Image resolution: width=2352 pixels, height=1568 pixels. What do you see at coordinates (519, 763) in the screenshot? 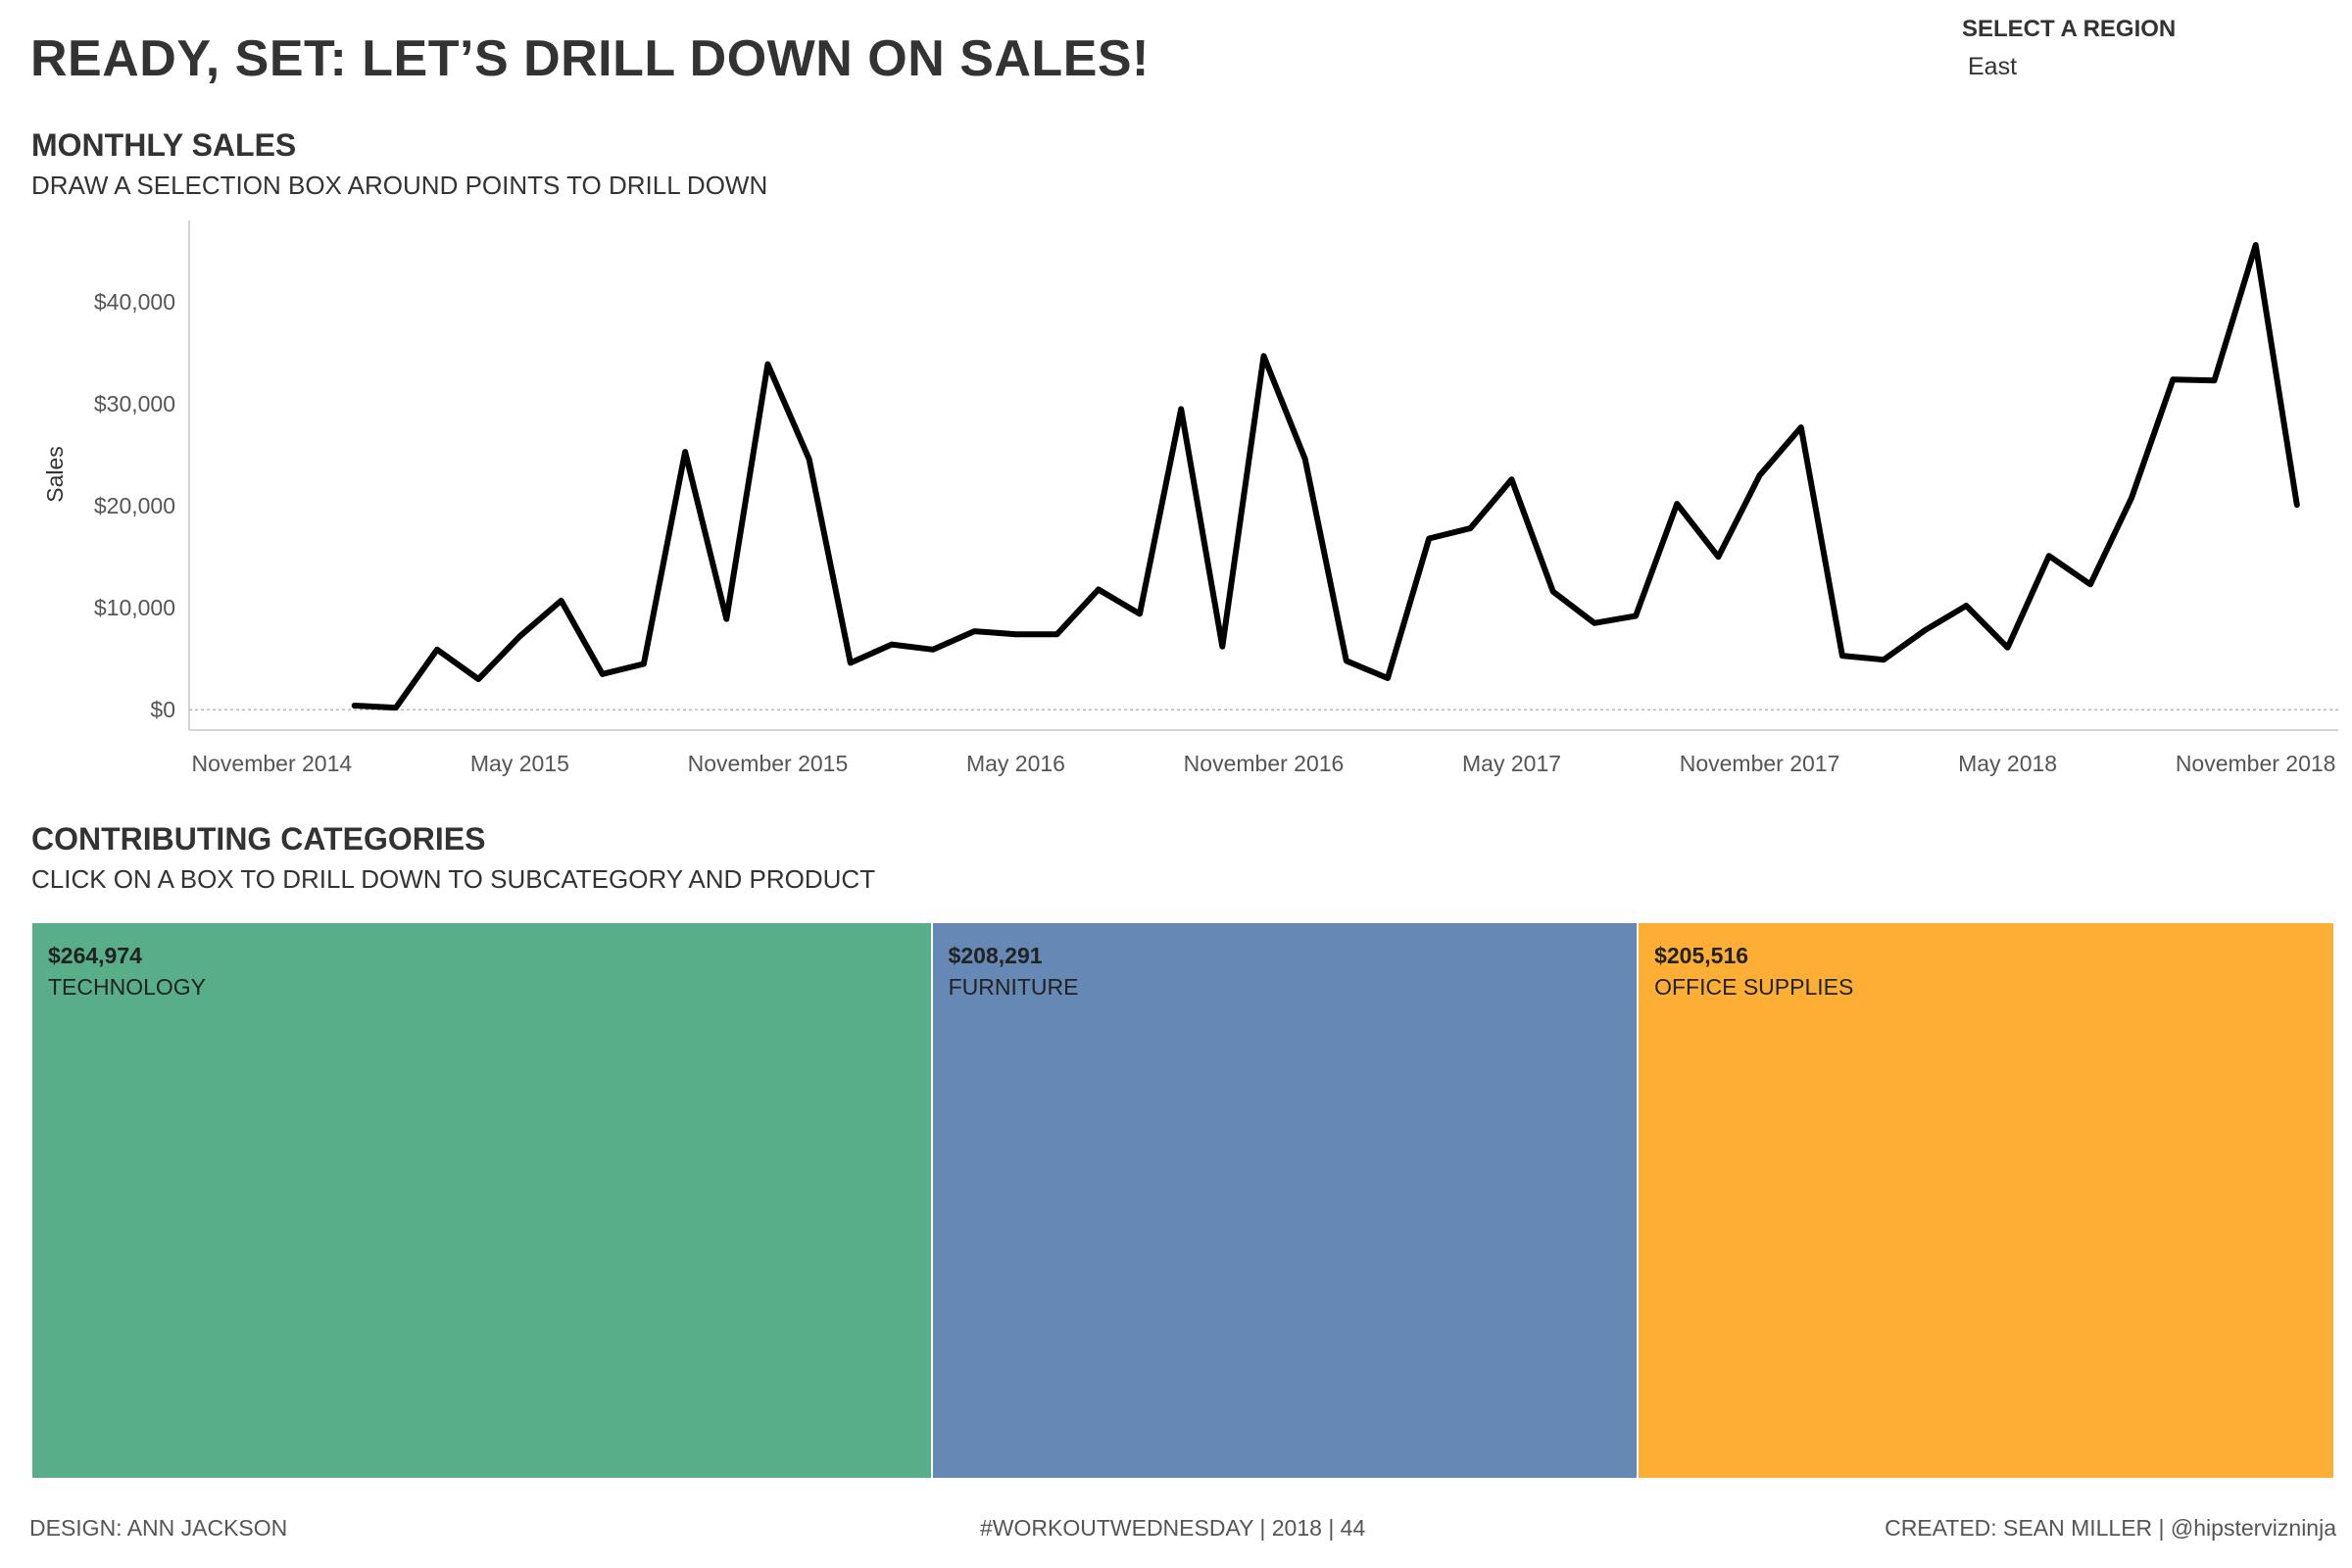
I see `x-tick-label: May 2015` at bounding box center [519, 763].